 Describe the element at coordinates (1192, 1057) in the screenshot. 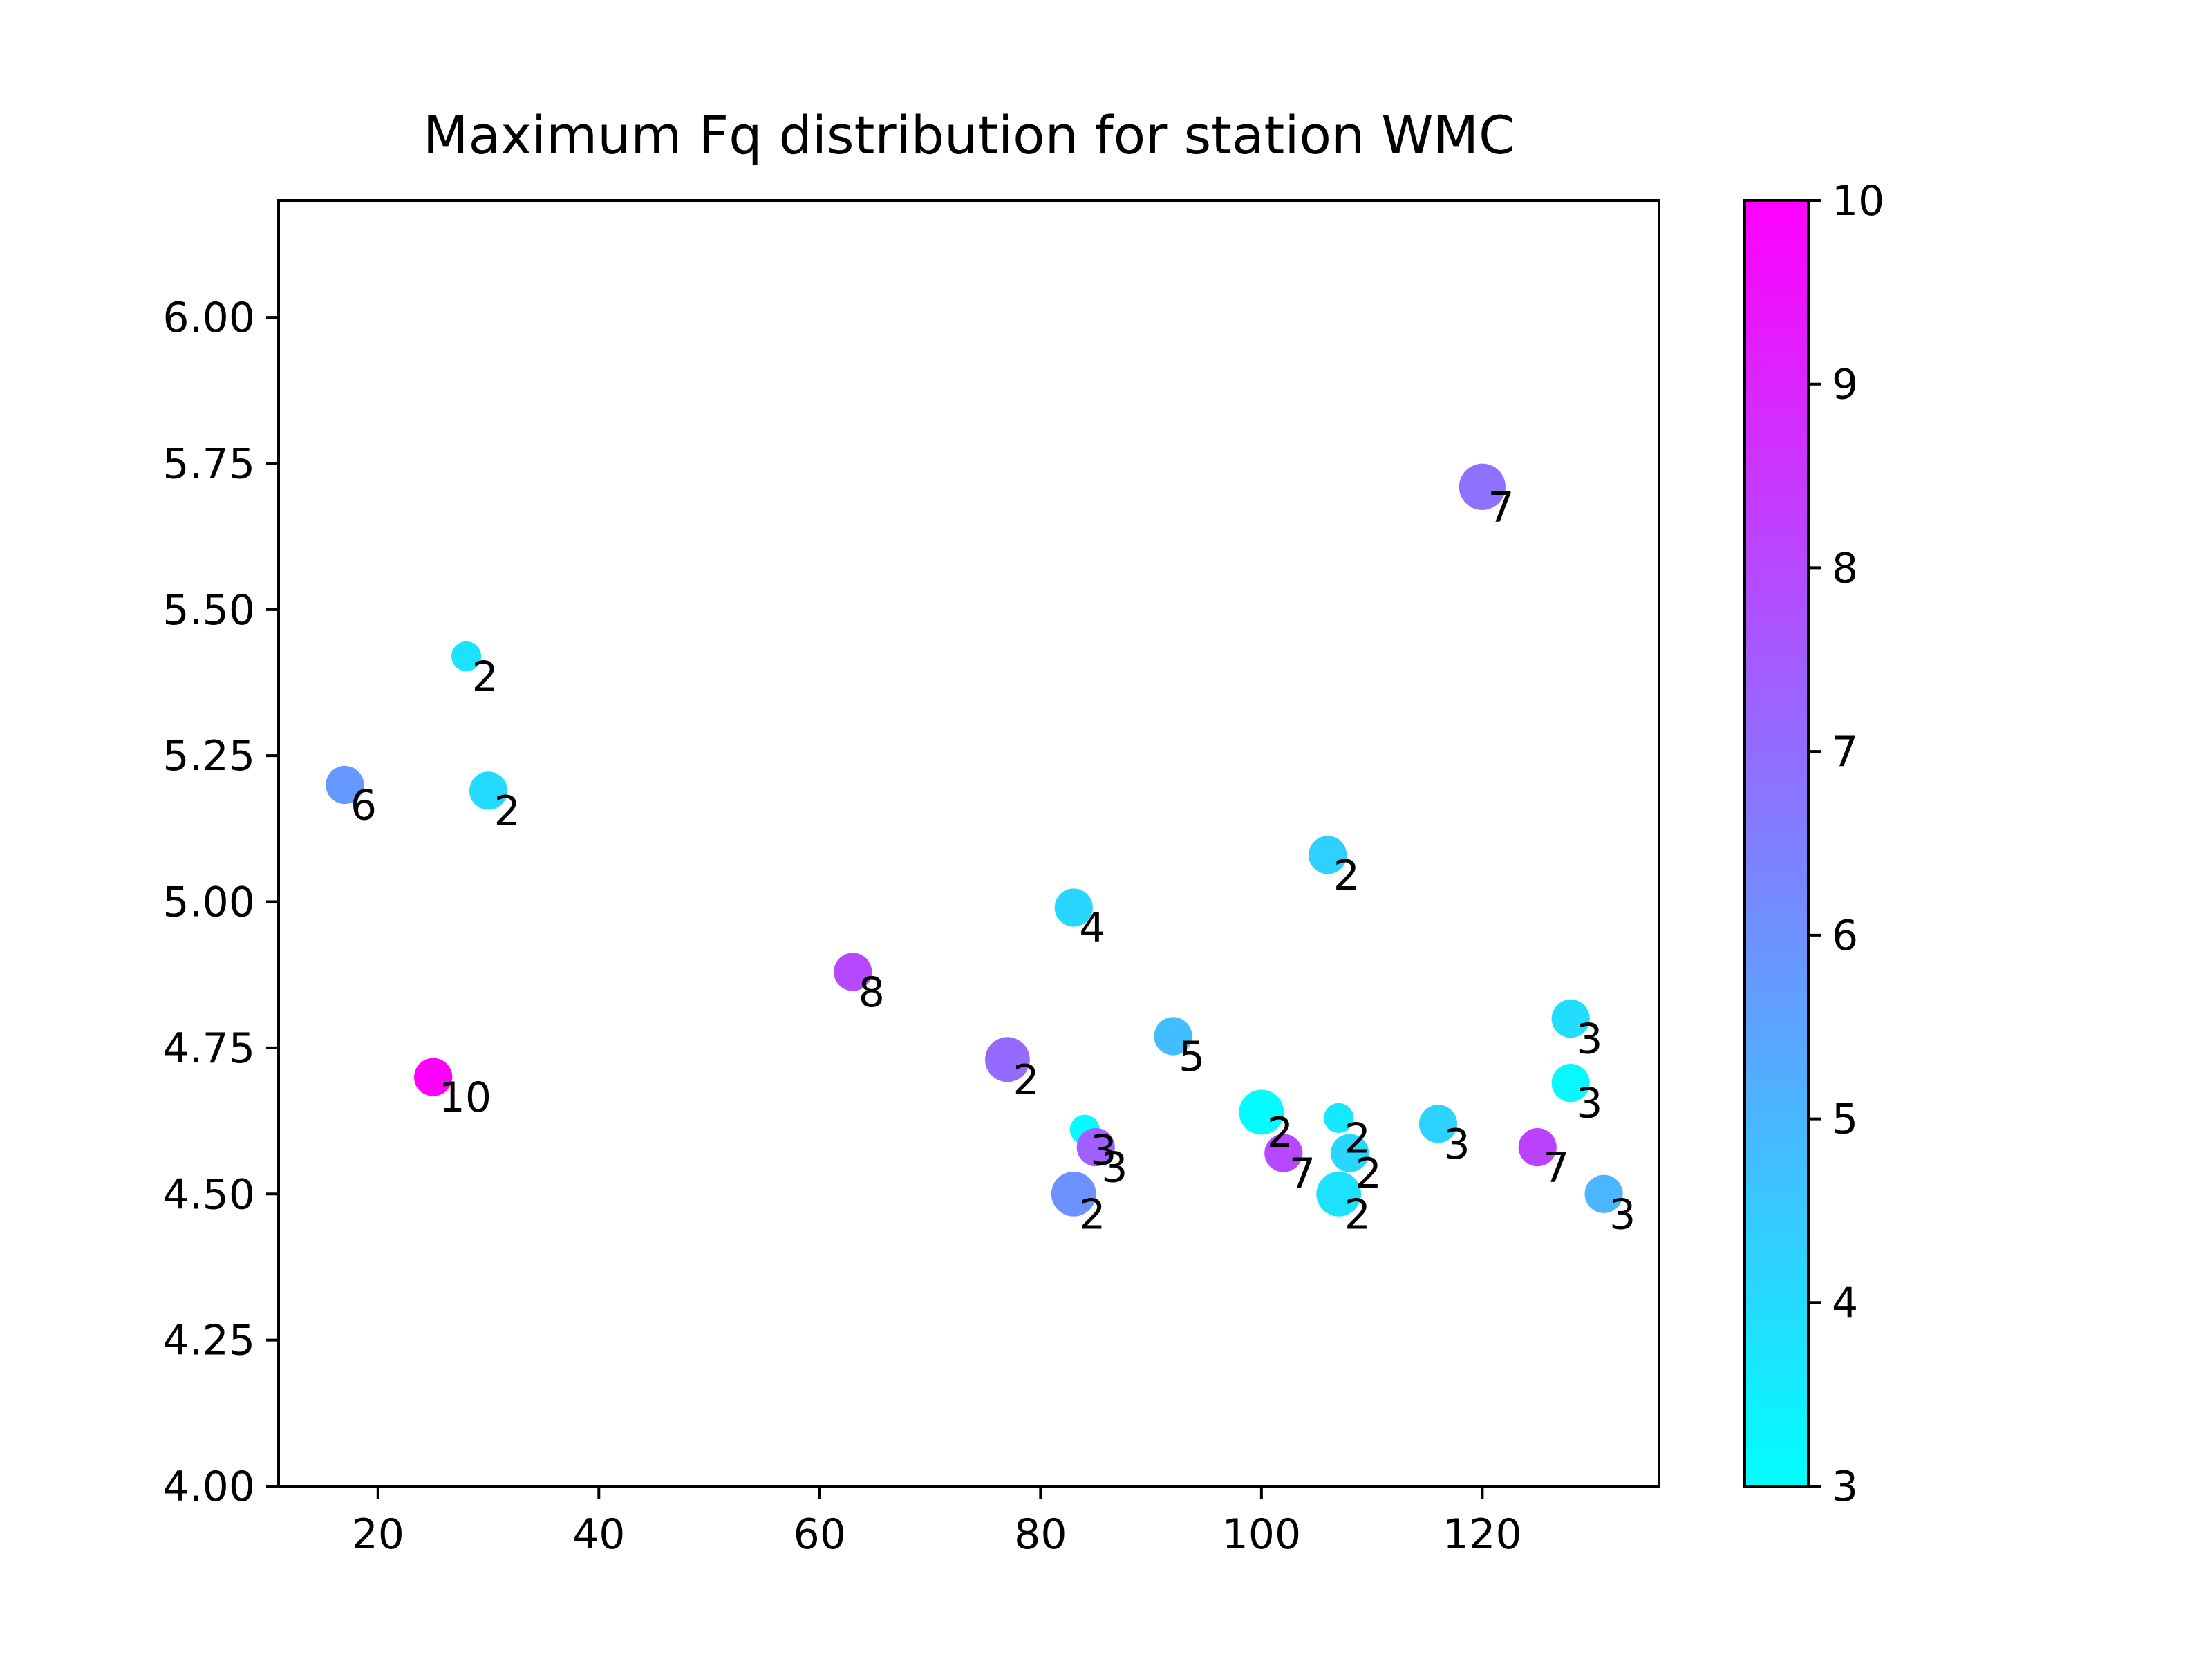

I see `data-point-label: 5` at that location.